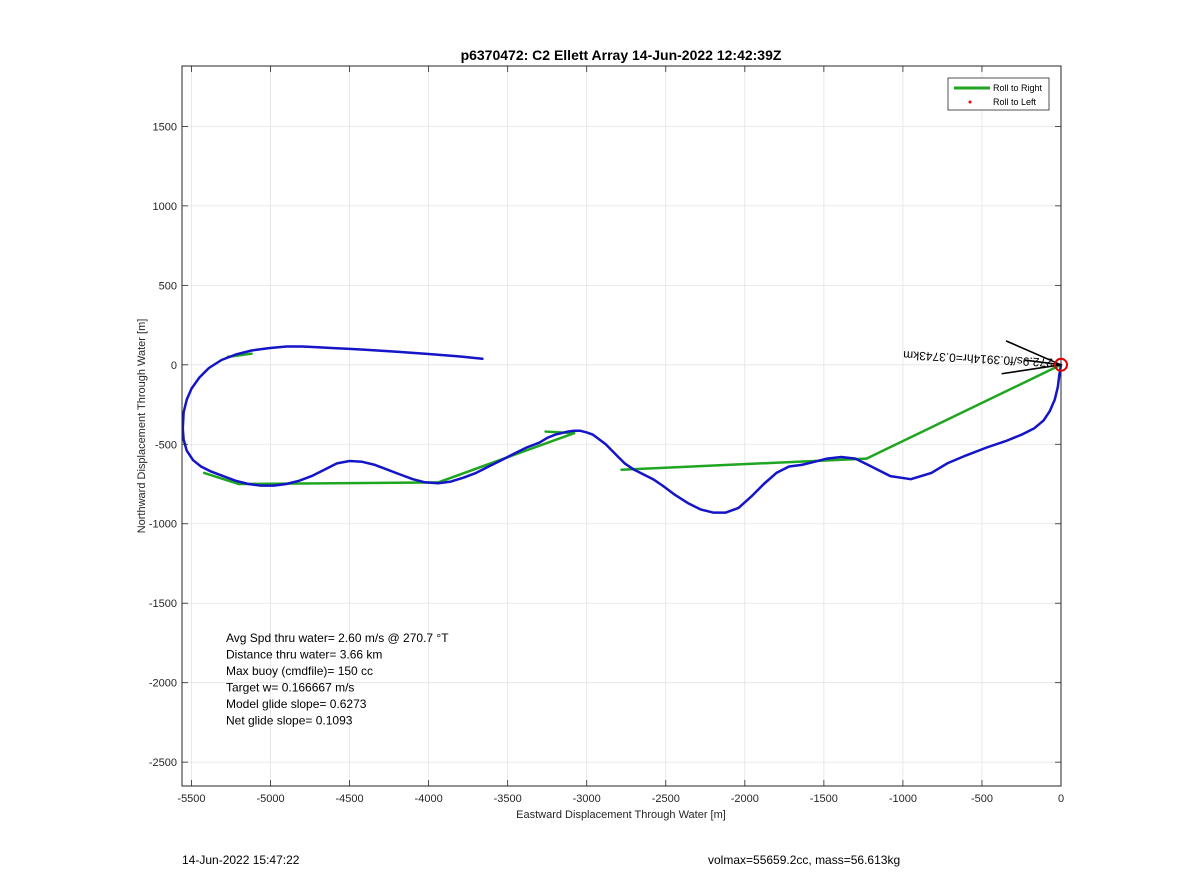 This screenshot has height=885, width=1200. Describe the element at coordinates (163, 604) in the screenshot. I see `y-tick-label: -1500` at that location.